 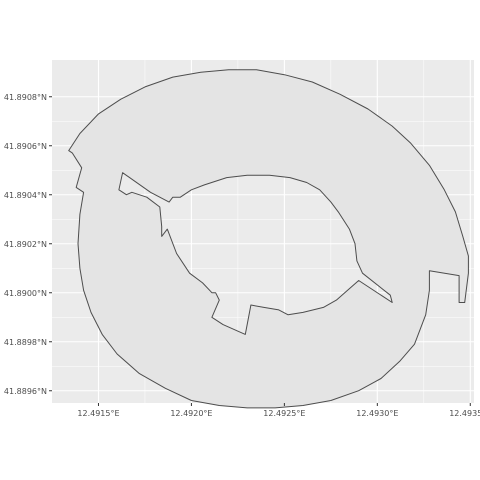 I want to click on y-tick-label: 41.8902°N, so click(x=25, y=244).